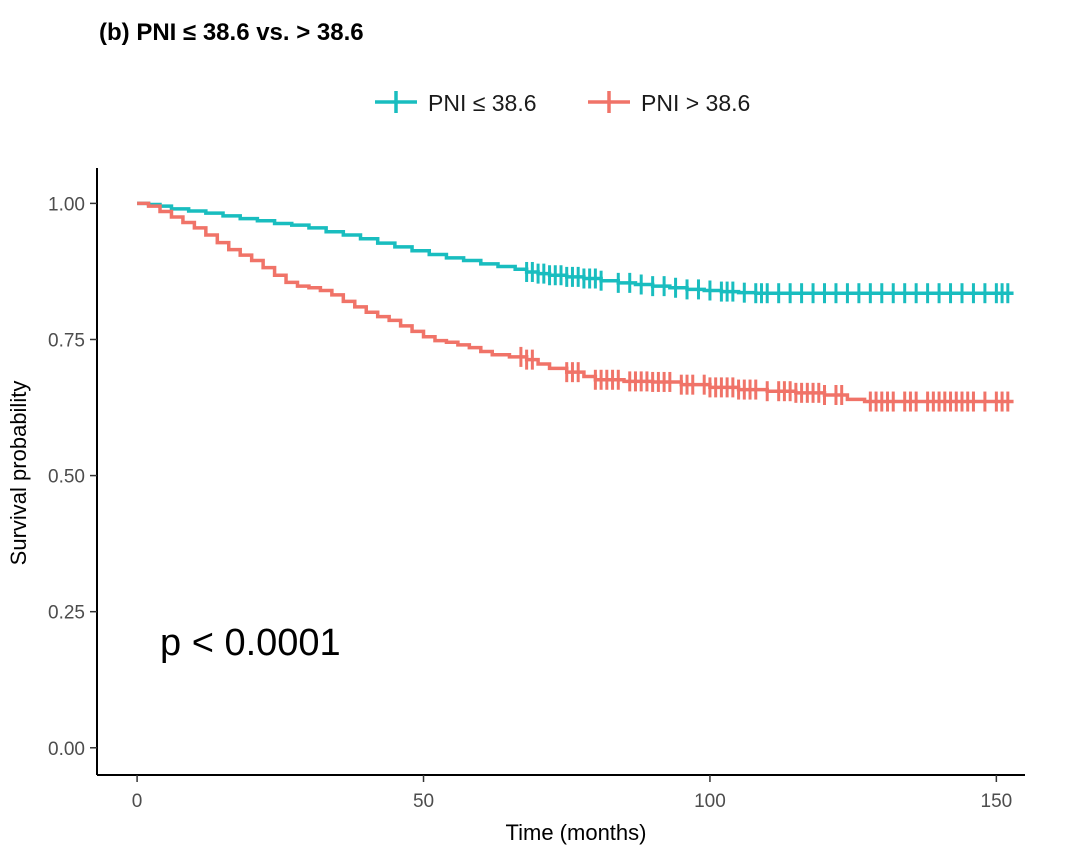 The width and height of the screenshot is (1080, 857). I want to click on y-tick-label: 0.50, so click(66, 477).